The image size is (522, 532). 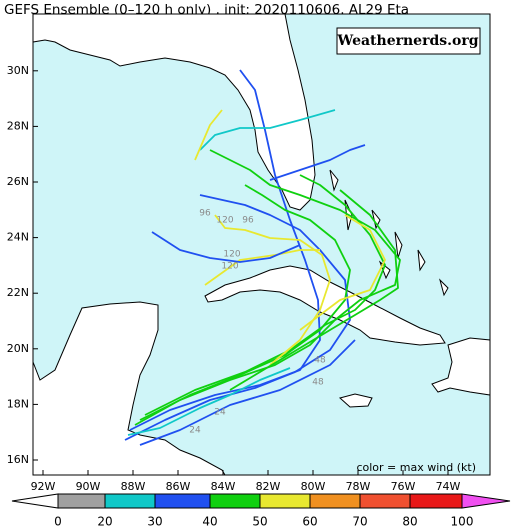 I want to click on lat-label: 24N, so click(x=18, y=237).